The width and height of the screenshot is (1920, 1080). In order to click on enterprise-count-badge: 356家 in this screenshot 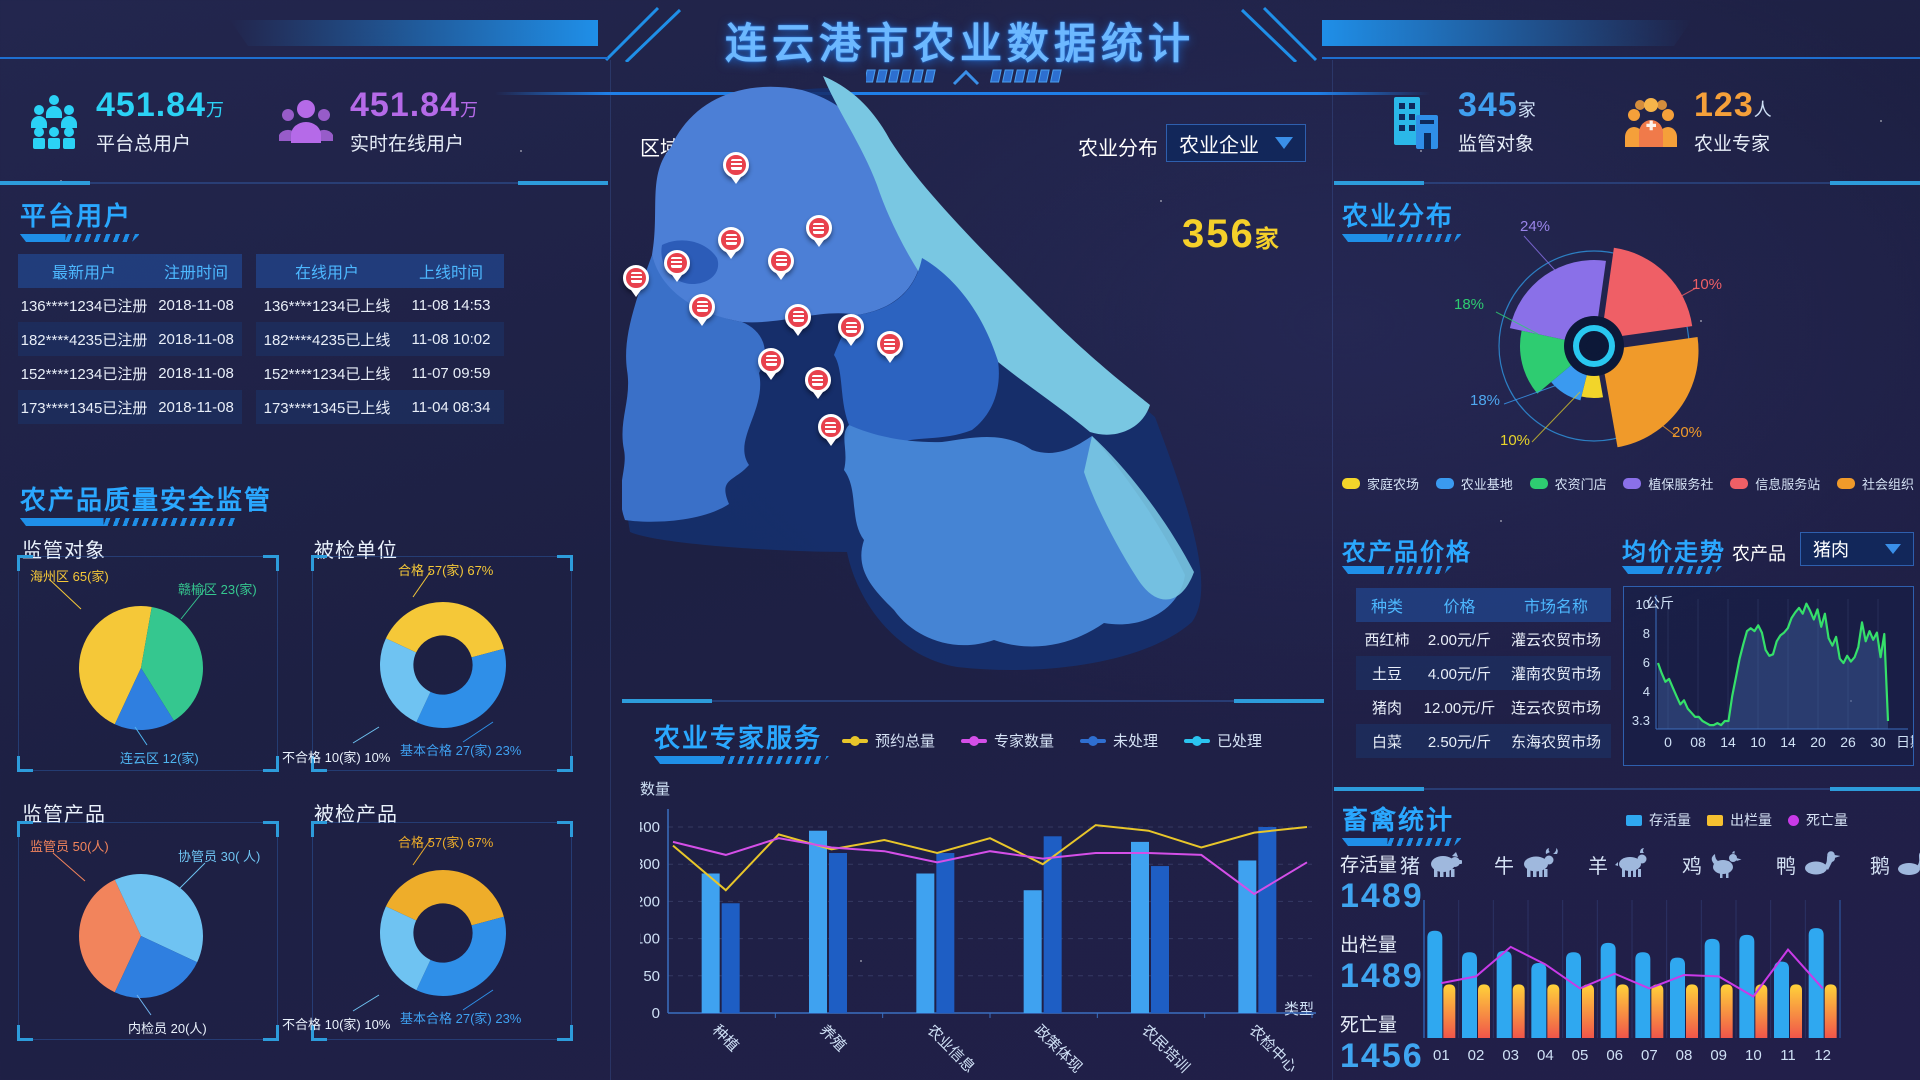, I will do `click(1230, 234)`.